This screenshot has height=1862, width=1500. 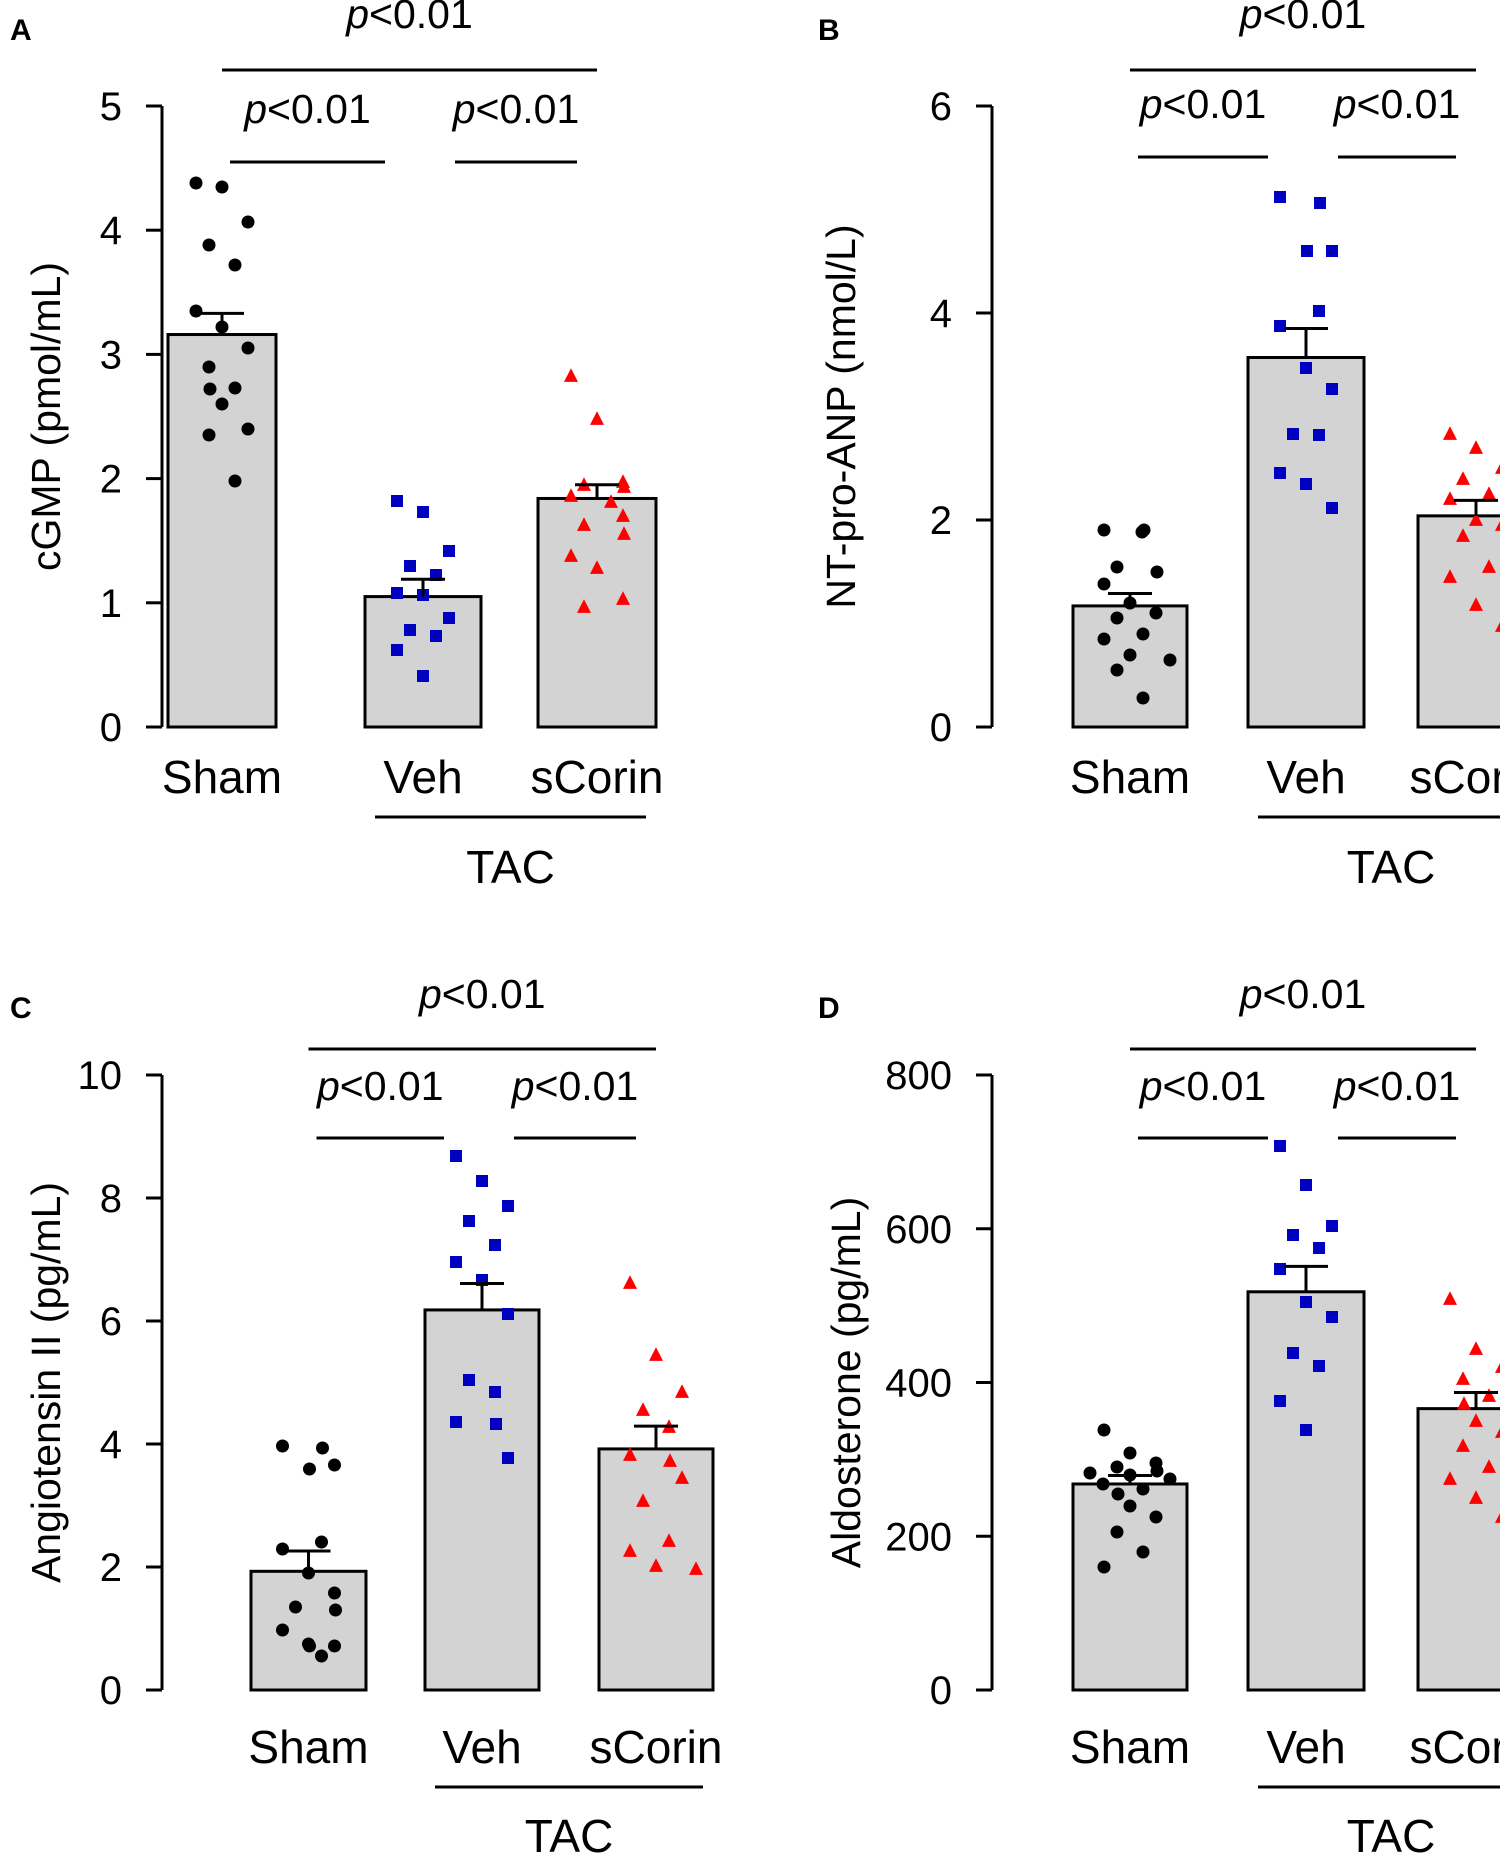 I want to click on y-tick-label: 1, so click(x=111, y=604).